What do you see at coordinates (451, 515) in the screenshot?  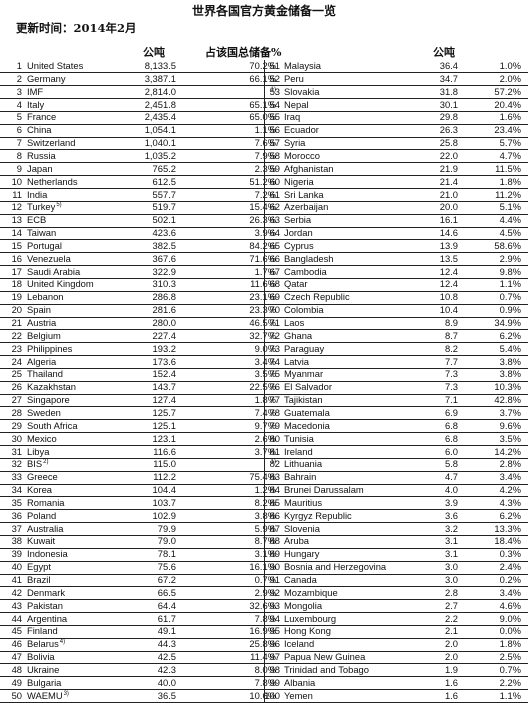 I see `tonnes-cell: 3.6` at bounding box center [451, 515].